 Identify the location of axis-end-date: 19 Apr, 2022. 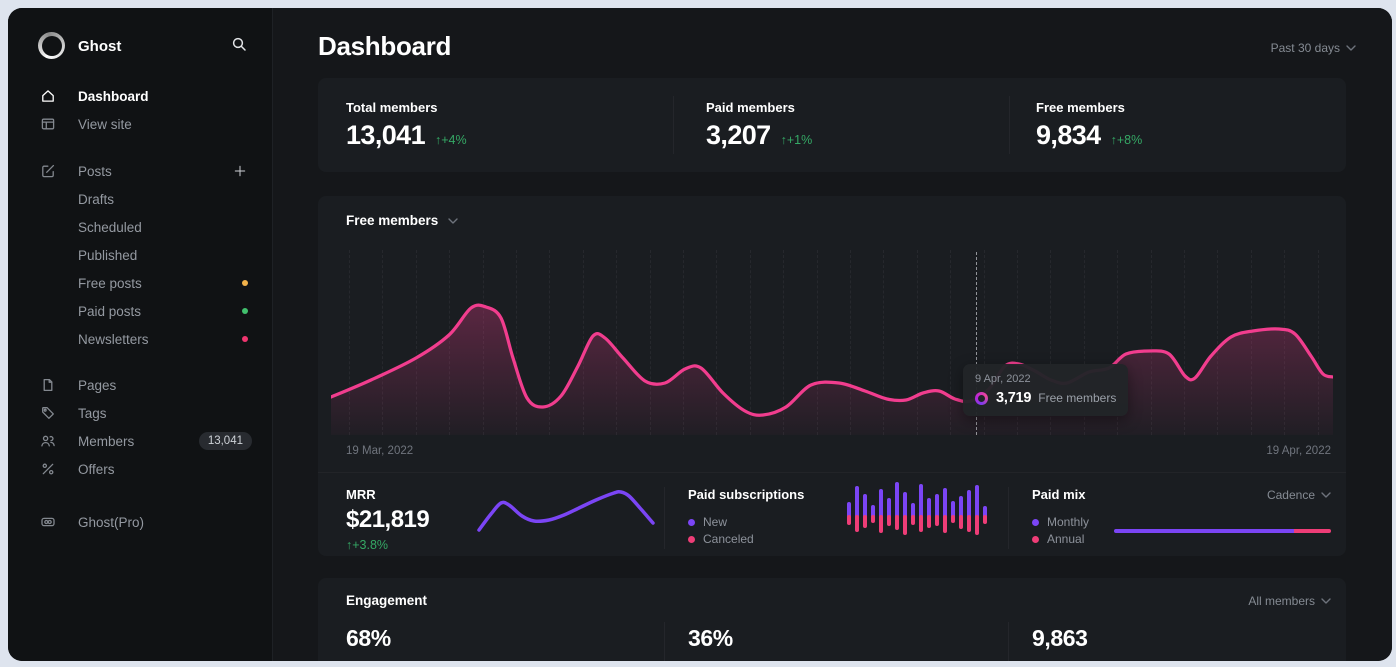
(1298, 451).